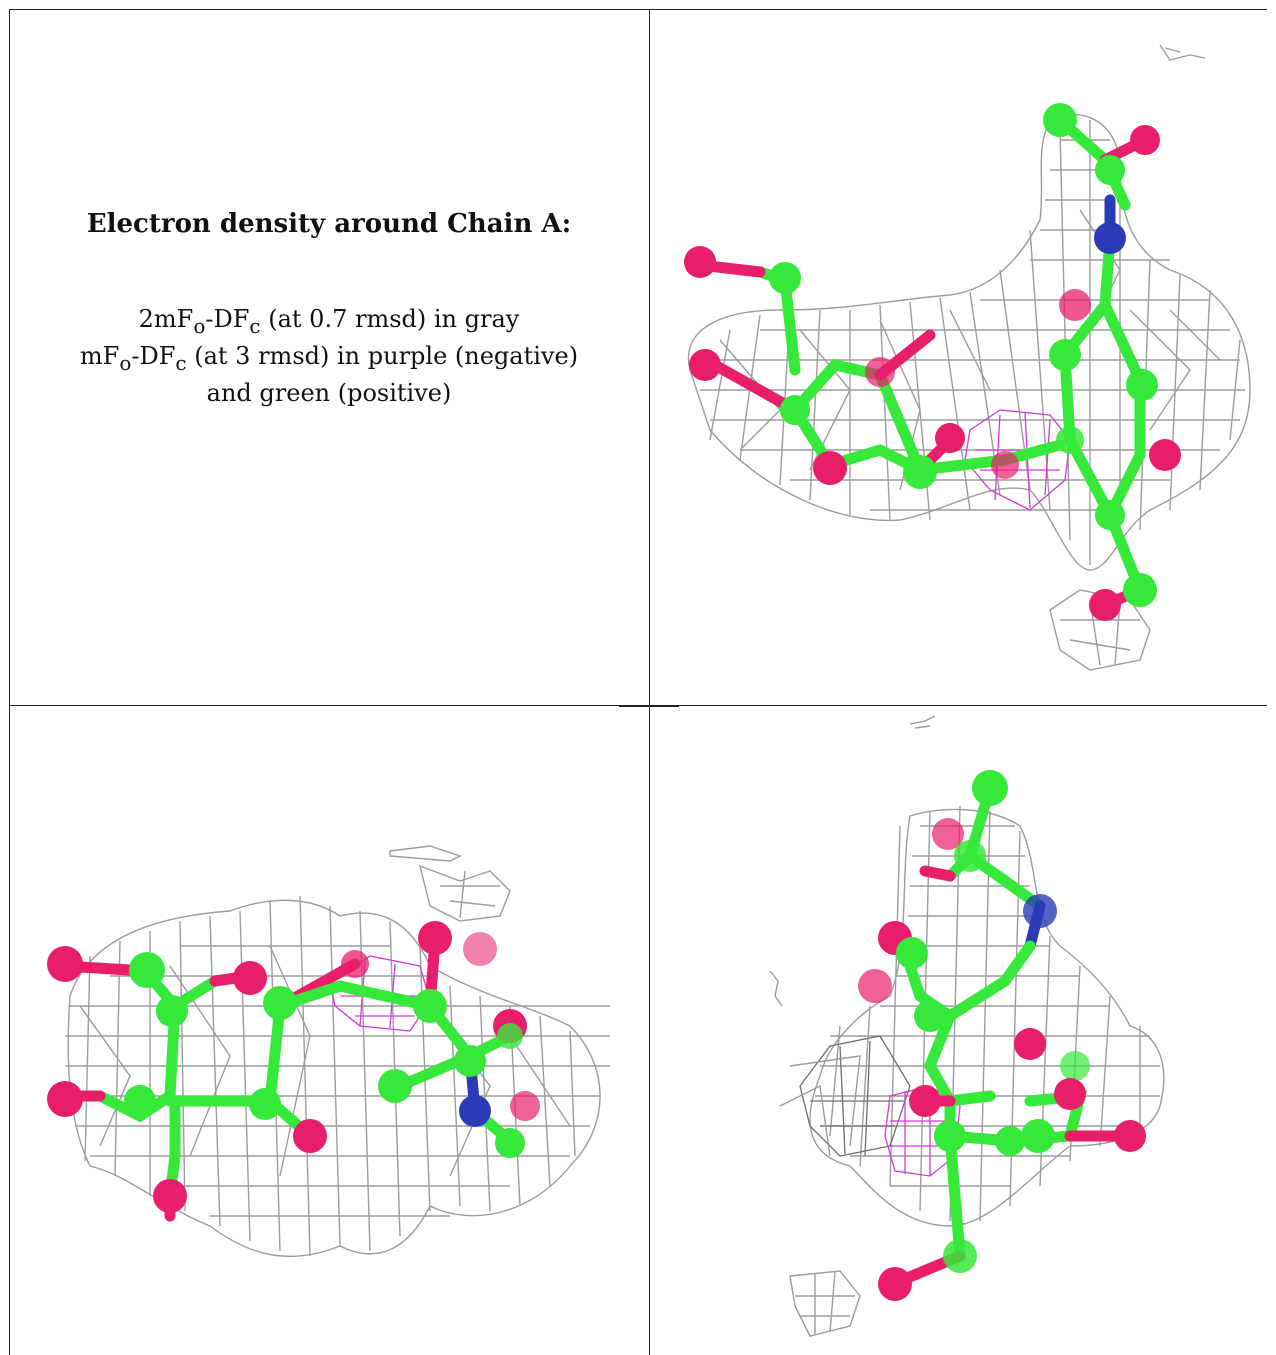 The width and height of the screenshot is (1276, 1355). I want to click on density-mesh-negative, so click(922, 1131).